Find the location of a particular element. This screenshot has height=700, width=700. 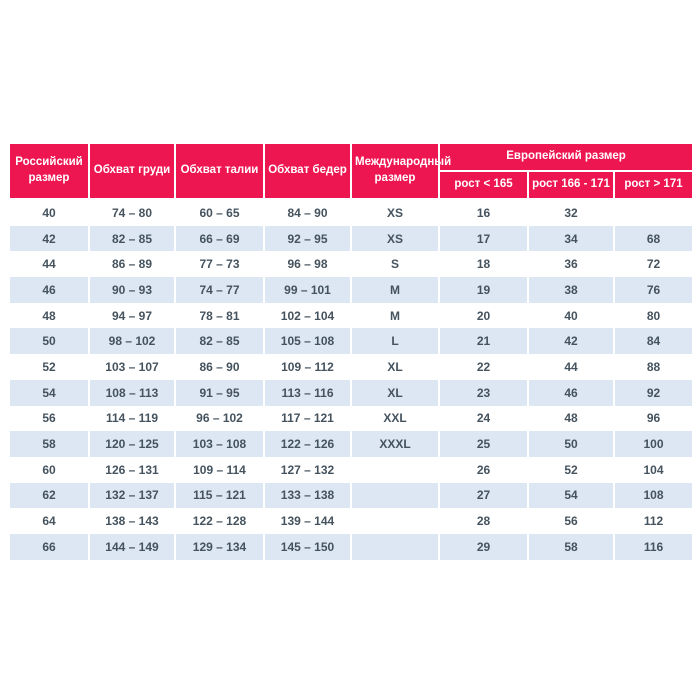

cell-hips: 92 – 95 is located at coordinates (307, 238).